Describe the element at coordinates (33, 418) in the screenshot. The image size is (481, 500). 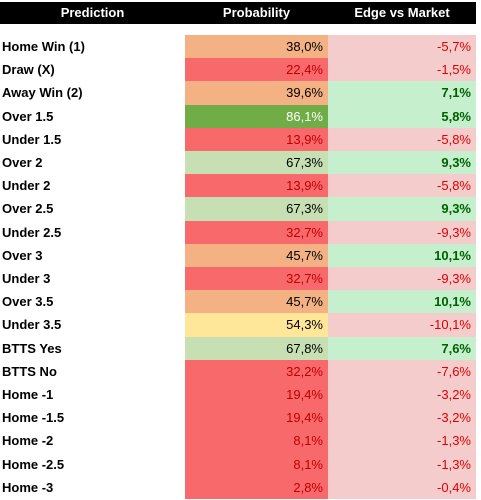
I see `prediction-cell: Home -1.5` at that location.